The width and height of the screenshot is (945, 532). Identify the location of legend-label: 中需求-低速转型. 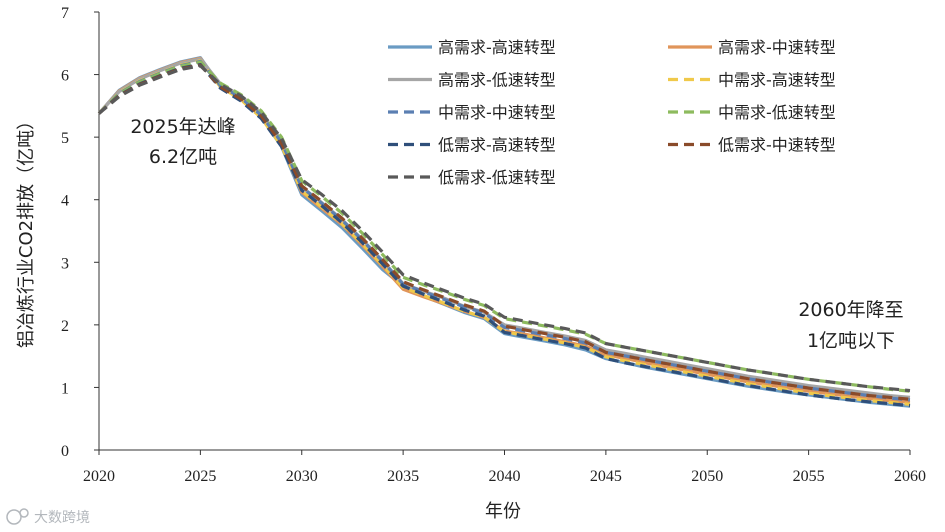
(777, 112).